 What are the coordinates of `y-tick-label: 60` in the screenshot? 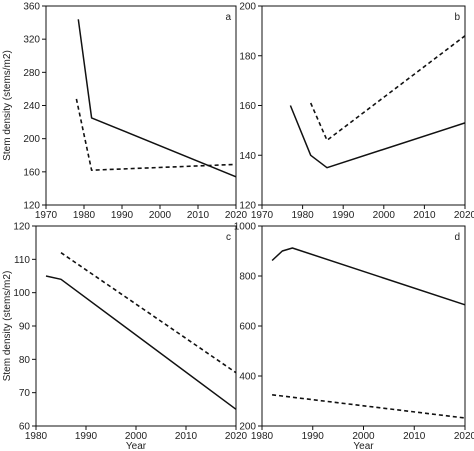 It's located at (25, 427).